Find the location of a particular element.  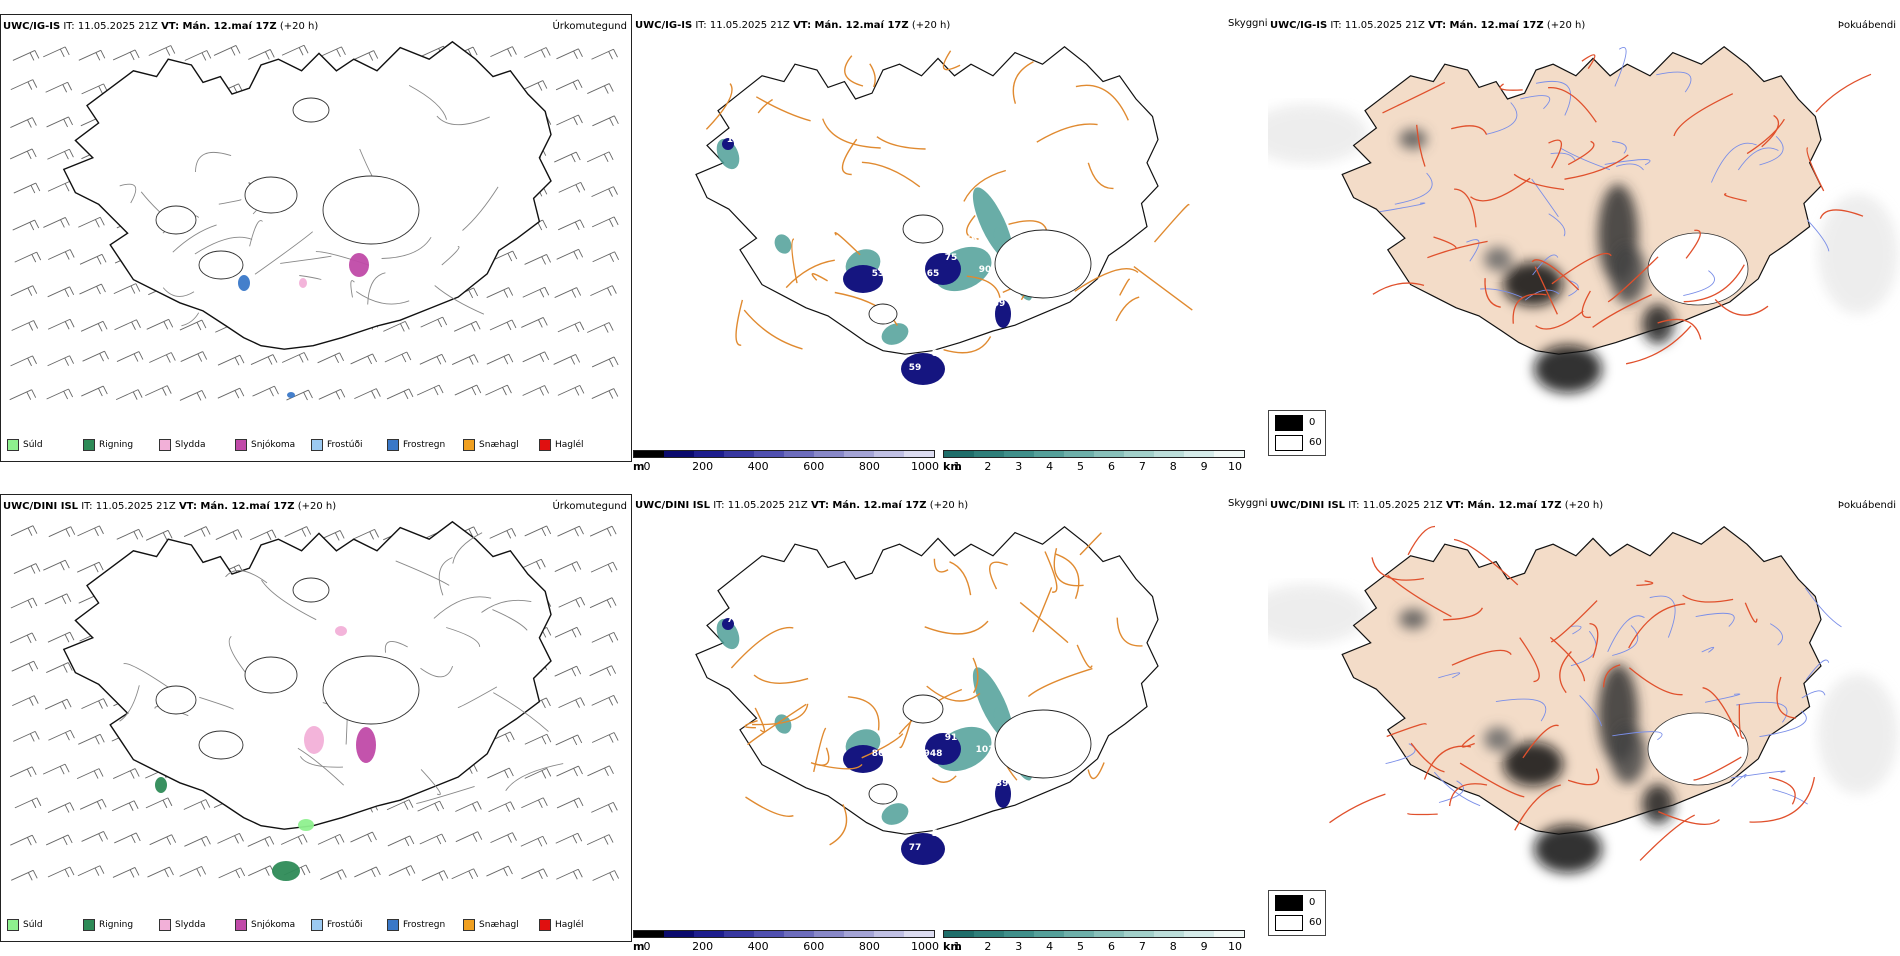

precip-patches is located at coordinates (265, 753).